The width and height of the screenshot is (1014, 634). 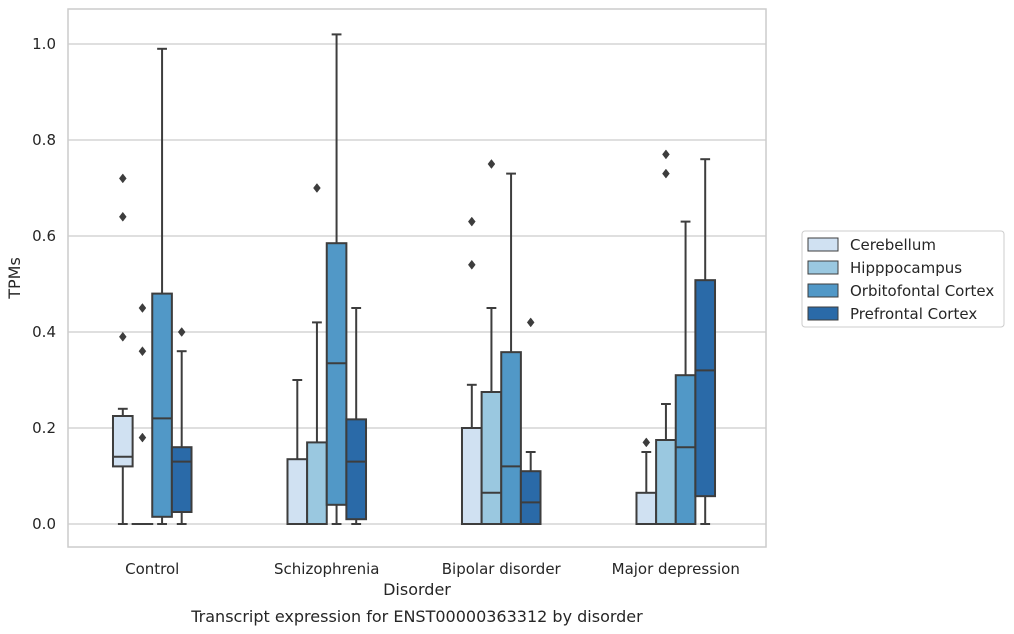 What do you see at coordinates (676, 569) in the screenshot?
I see `x-tick-label: Major depression` at bounding box center [676, 569].